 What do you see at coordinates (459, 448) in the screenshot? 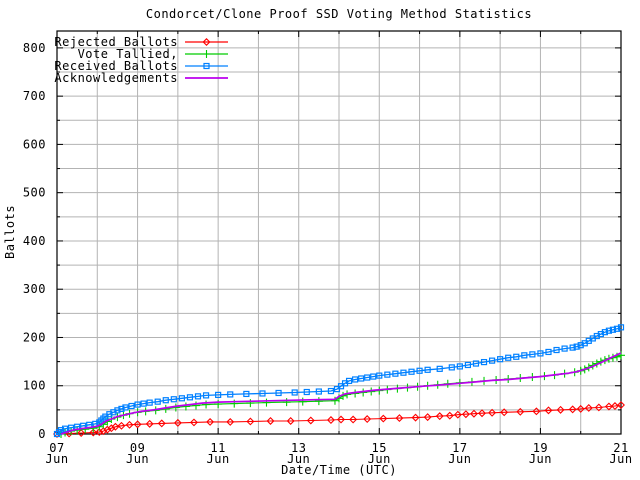
I see `x-tick-label-day: 17` at bounding box center [459, 448].